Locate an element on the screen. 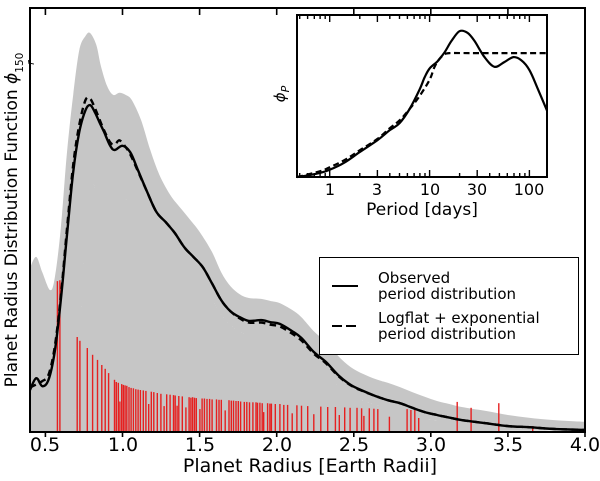 The image size is (600, 481). legend-dashed-line-sample is located at coordinates (345, 326).